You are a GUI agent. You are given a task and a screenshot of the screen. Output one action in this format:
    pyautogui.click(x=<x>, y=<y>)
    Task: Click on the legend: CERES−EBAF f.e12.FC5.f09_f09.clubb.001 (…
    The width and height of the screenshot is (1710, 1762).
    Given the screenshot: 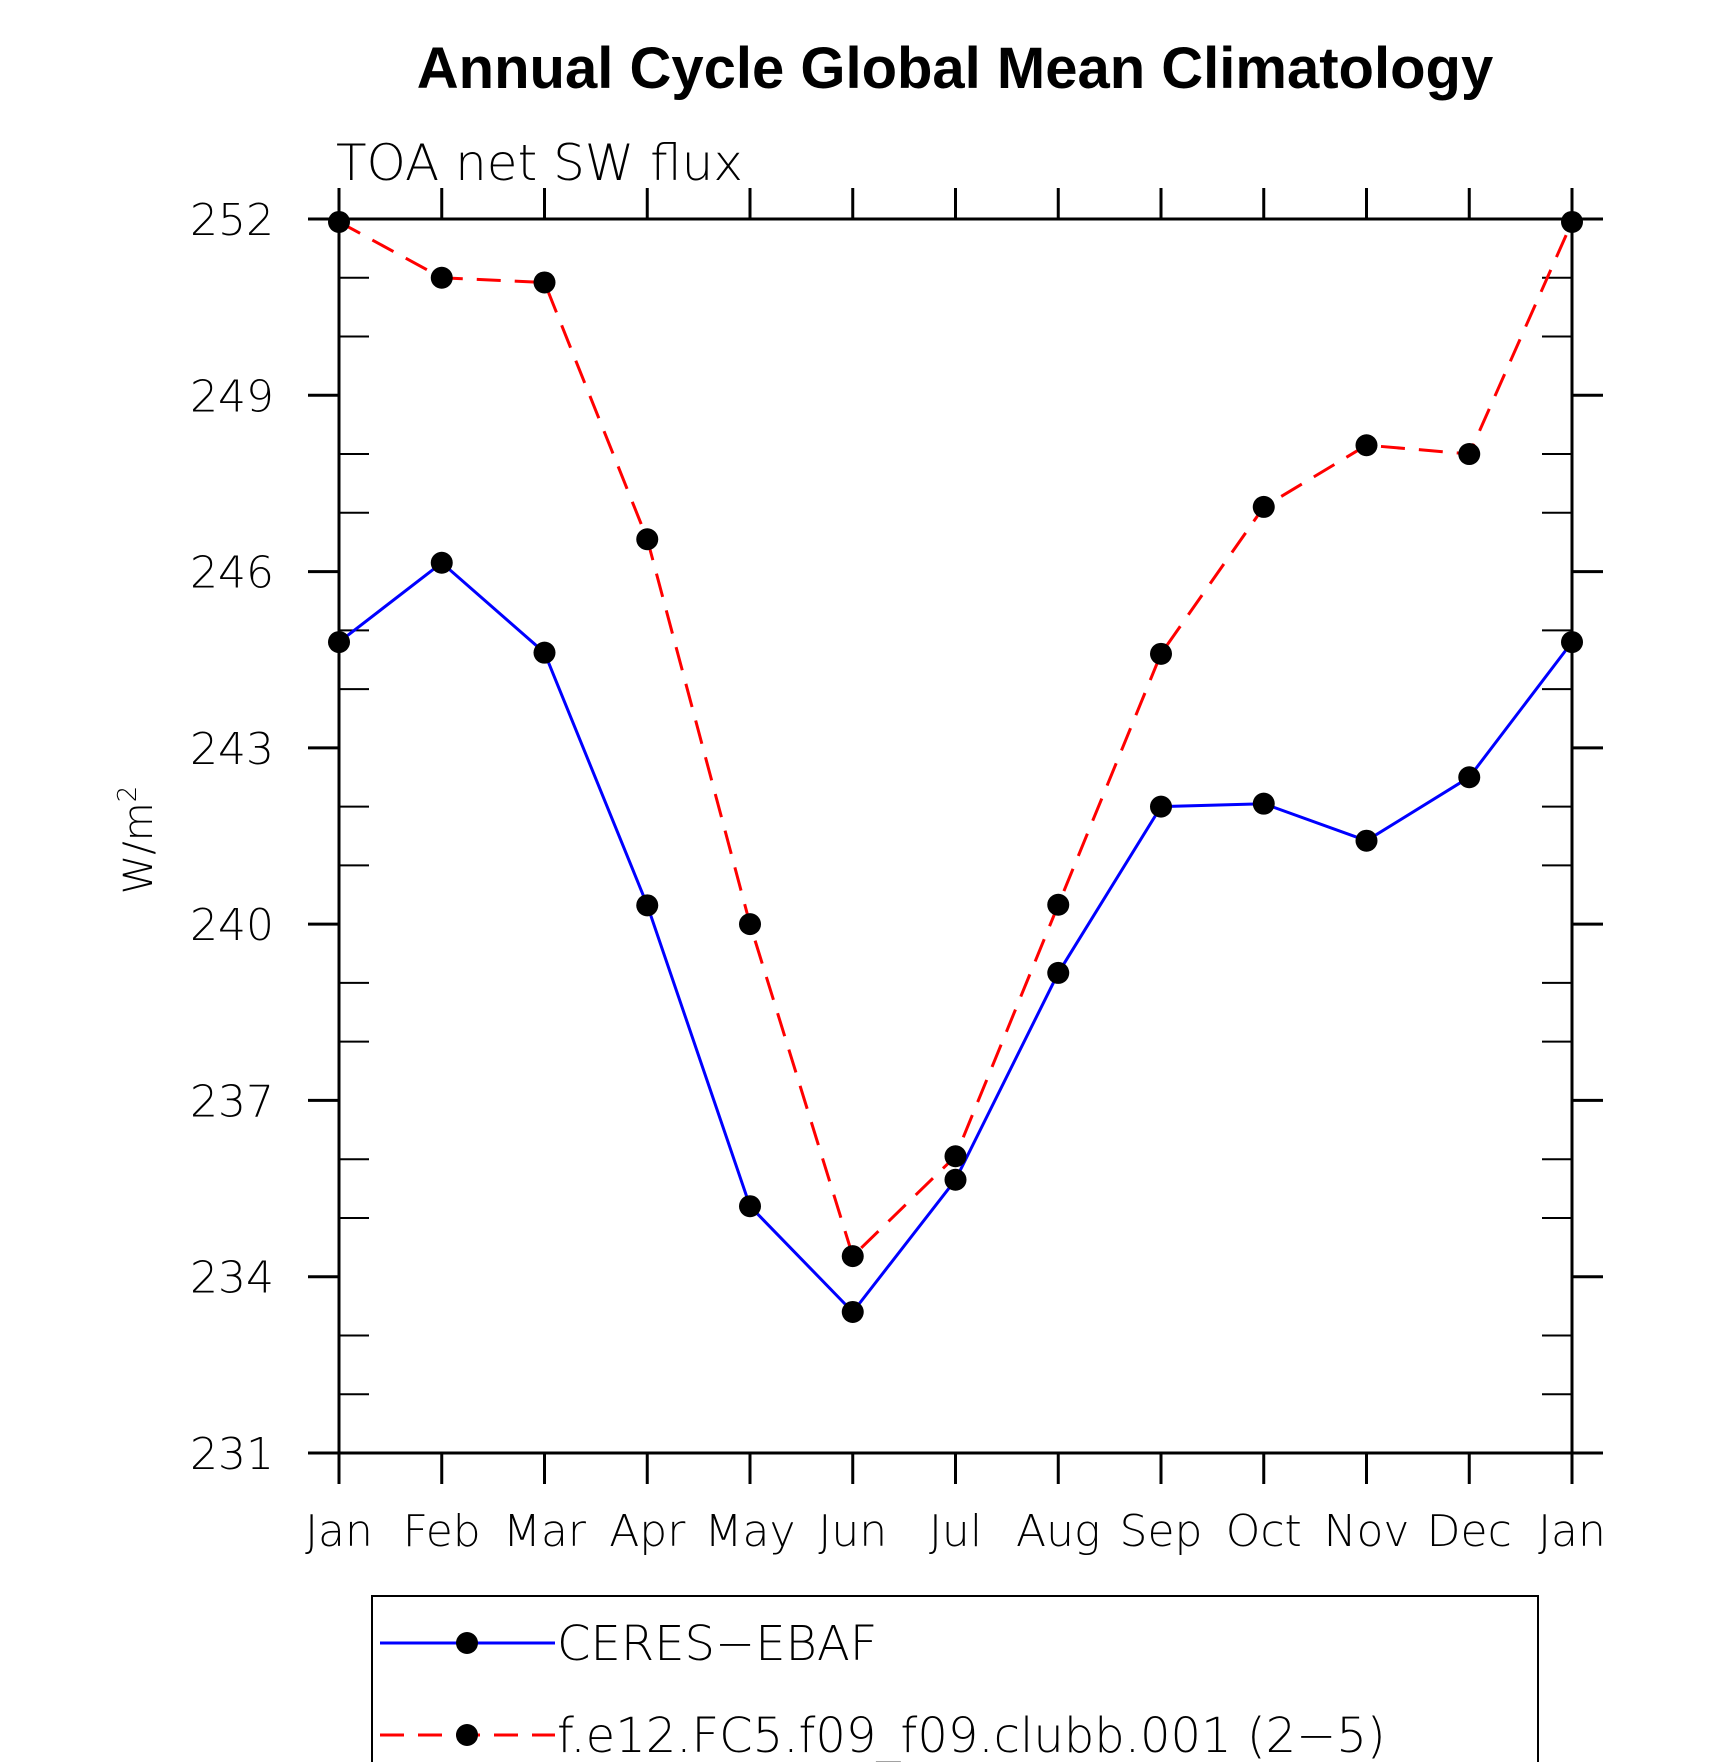 What is the action you would take?
    pyautogui.click(x=955, y=1678)
    